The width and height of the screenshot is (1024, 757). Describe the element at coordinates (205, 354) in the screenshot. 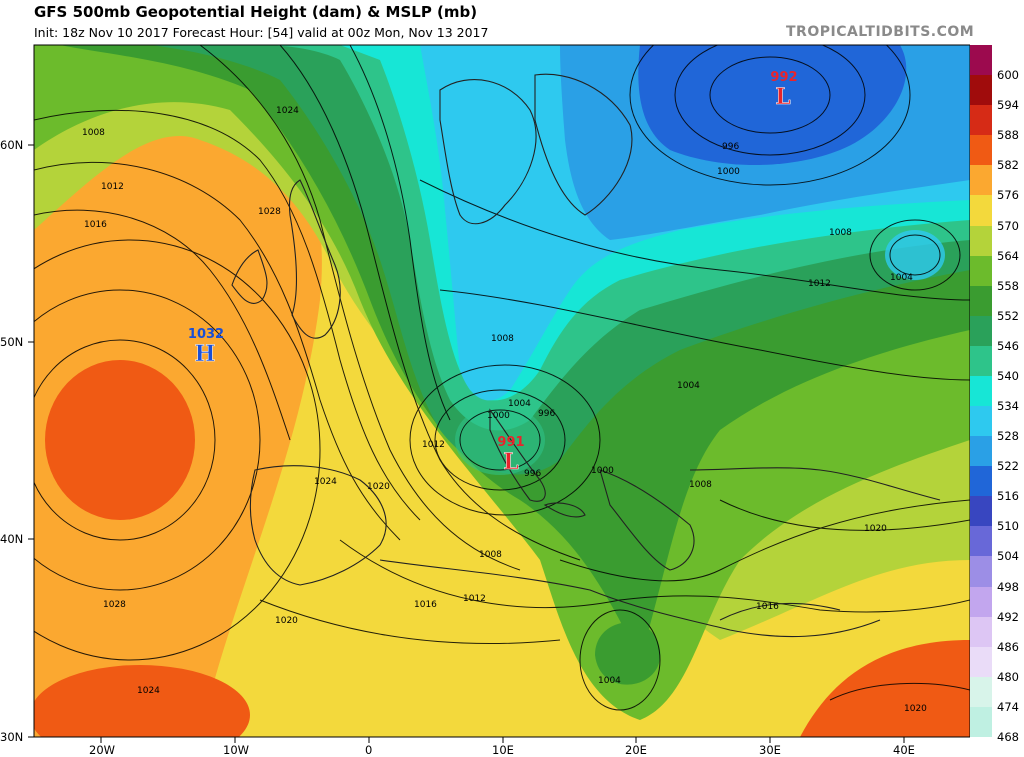

I see `high-center-letter: H` at that location.